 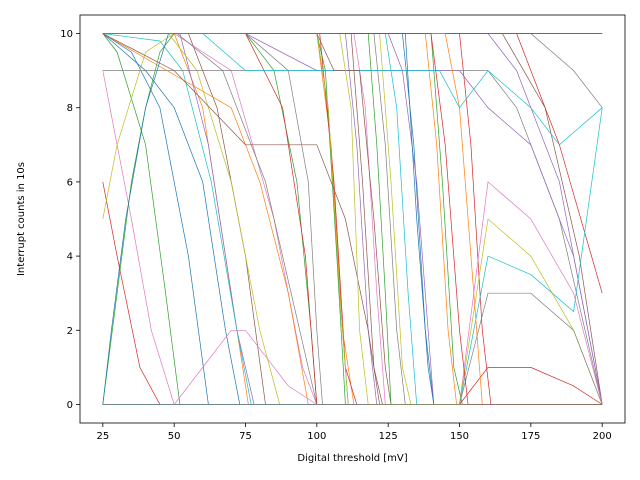 What do you see at coordinates (70, 220) in the screenshot?
I see `y-axis: 0 2 4 6 8 10` at bounding box center [70, 220].